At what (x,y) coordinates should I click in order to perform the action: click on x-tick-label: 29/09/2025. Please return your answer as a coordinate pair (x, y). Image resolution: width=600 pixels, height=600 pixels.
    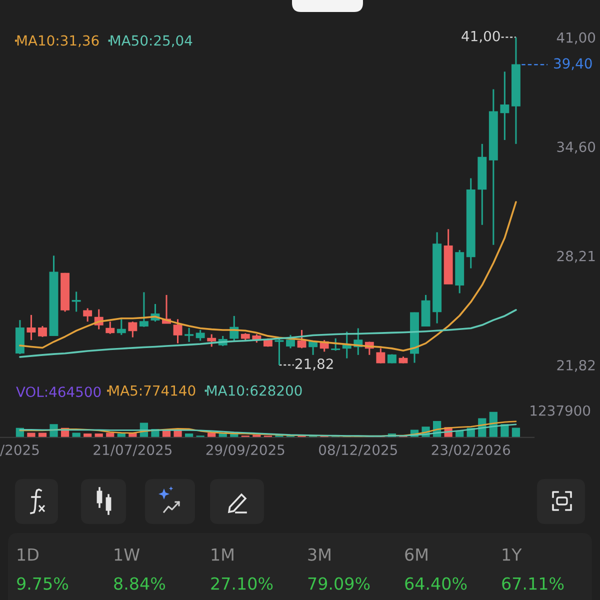
    Looking at the image, I should click on (245, 450).